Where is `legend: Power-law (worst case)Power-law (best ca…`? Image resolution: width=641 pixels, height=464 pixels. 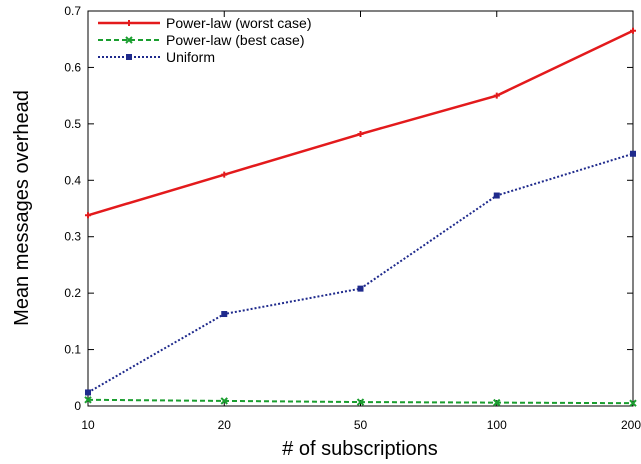
legend: Power-law (worst case)Power-law (best ca… is located at coordinates (204, 40).